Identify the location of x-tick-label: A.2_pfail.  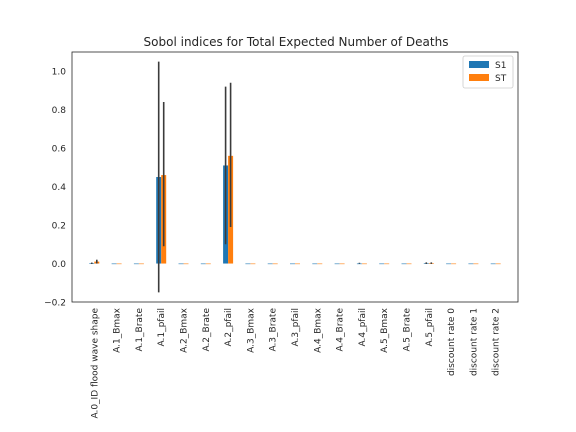
(229, 327).